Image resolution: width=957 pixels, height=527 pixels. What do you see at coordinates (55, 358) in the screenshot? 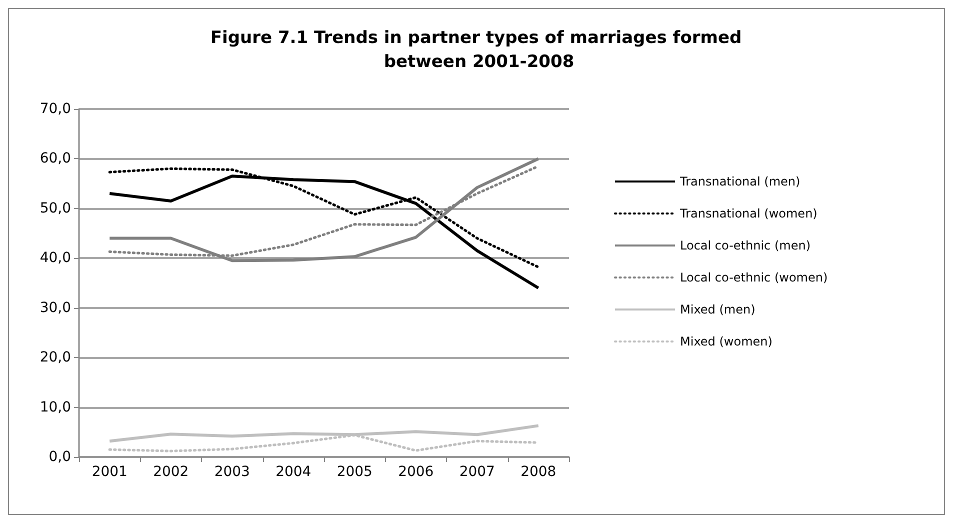
I see `y-tick-label: 20,0` at bounding box center [55, 358].